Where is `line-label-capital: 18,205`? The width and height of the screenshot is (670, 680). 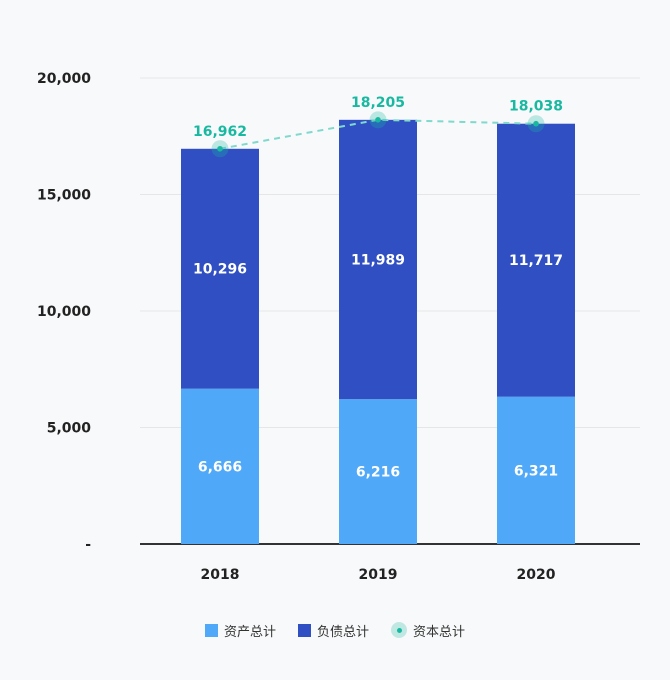
line-label-capital: 18,205 is located at coordinates (378, 103).